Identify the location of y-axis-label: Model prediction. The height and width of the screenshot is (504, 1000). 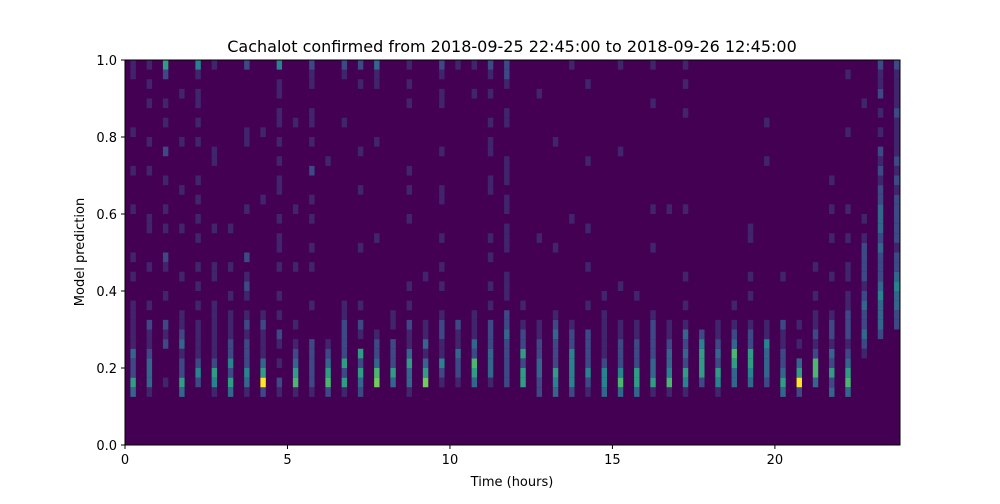
(80, 252).